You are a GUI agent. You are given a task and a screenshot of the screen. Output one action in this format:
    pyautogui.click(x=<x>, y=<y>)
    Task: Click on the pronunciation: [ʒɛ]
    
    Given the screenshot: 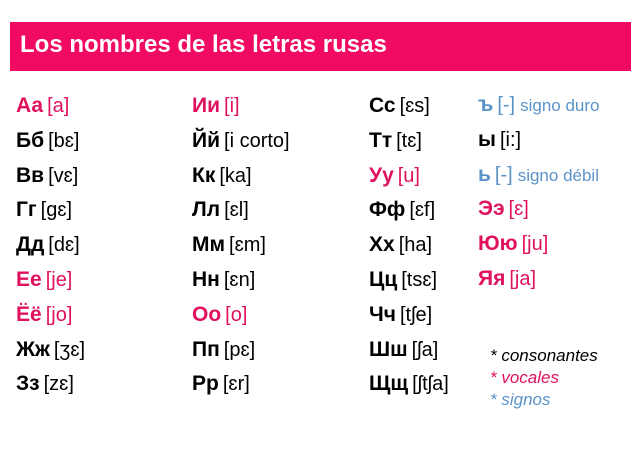 What is the action you would take?
    pyautogui.click(x=69, y=349)
    